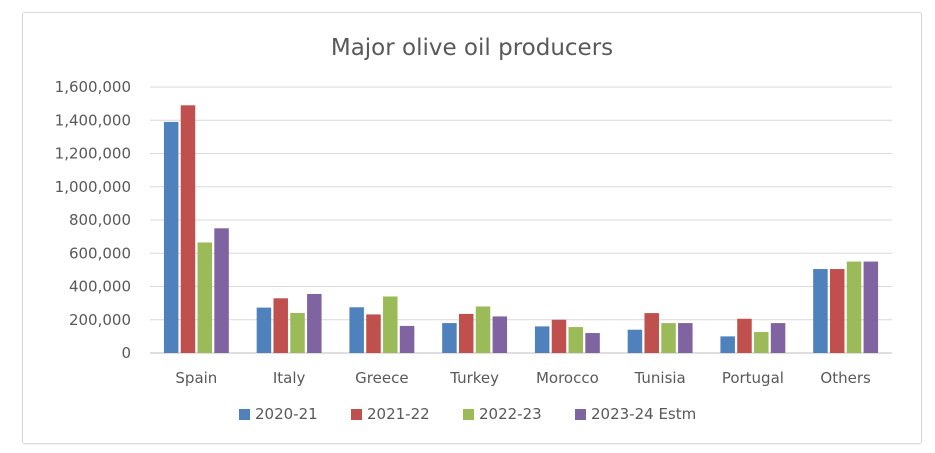 Image resolution: width=935 pixels, height=453 pixels. Describe the element at coordinates (685, 338) in the screenshot. I see `bar-tunisia-2023-24-estm` at that location.